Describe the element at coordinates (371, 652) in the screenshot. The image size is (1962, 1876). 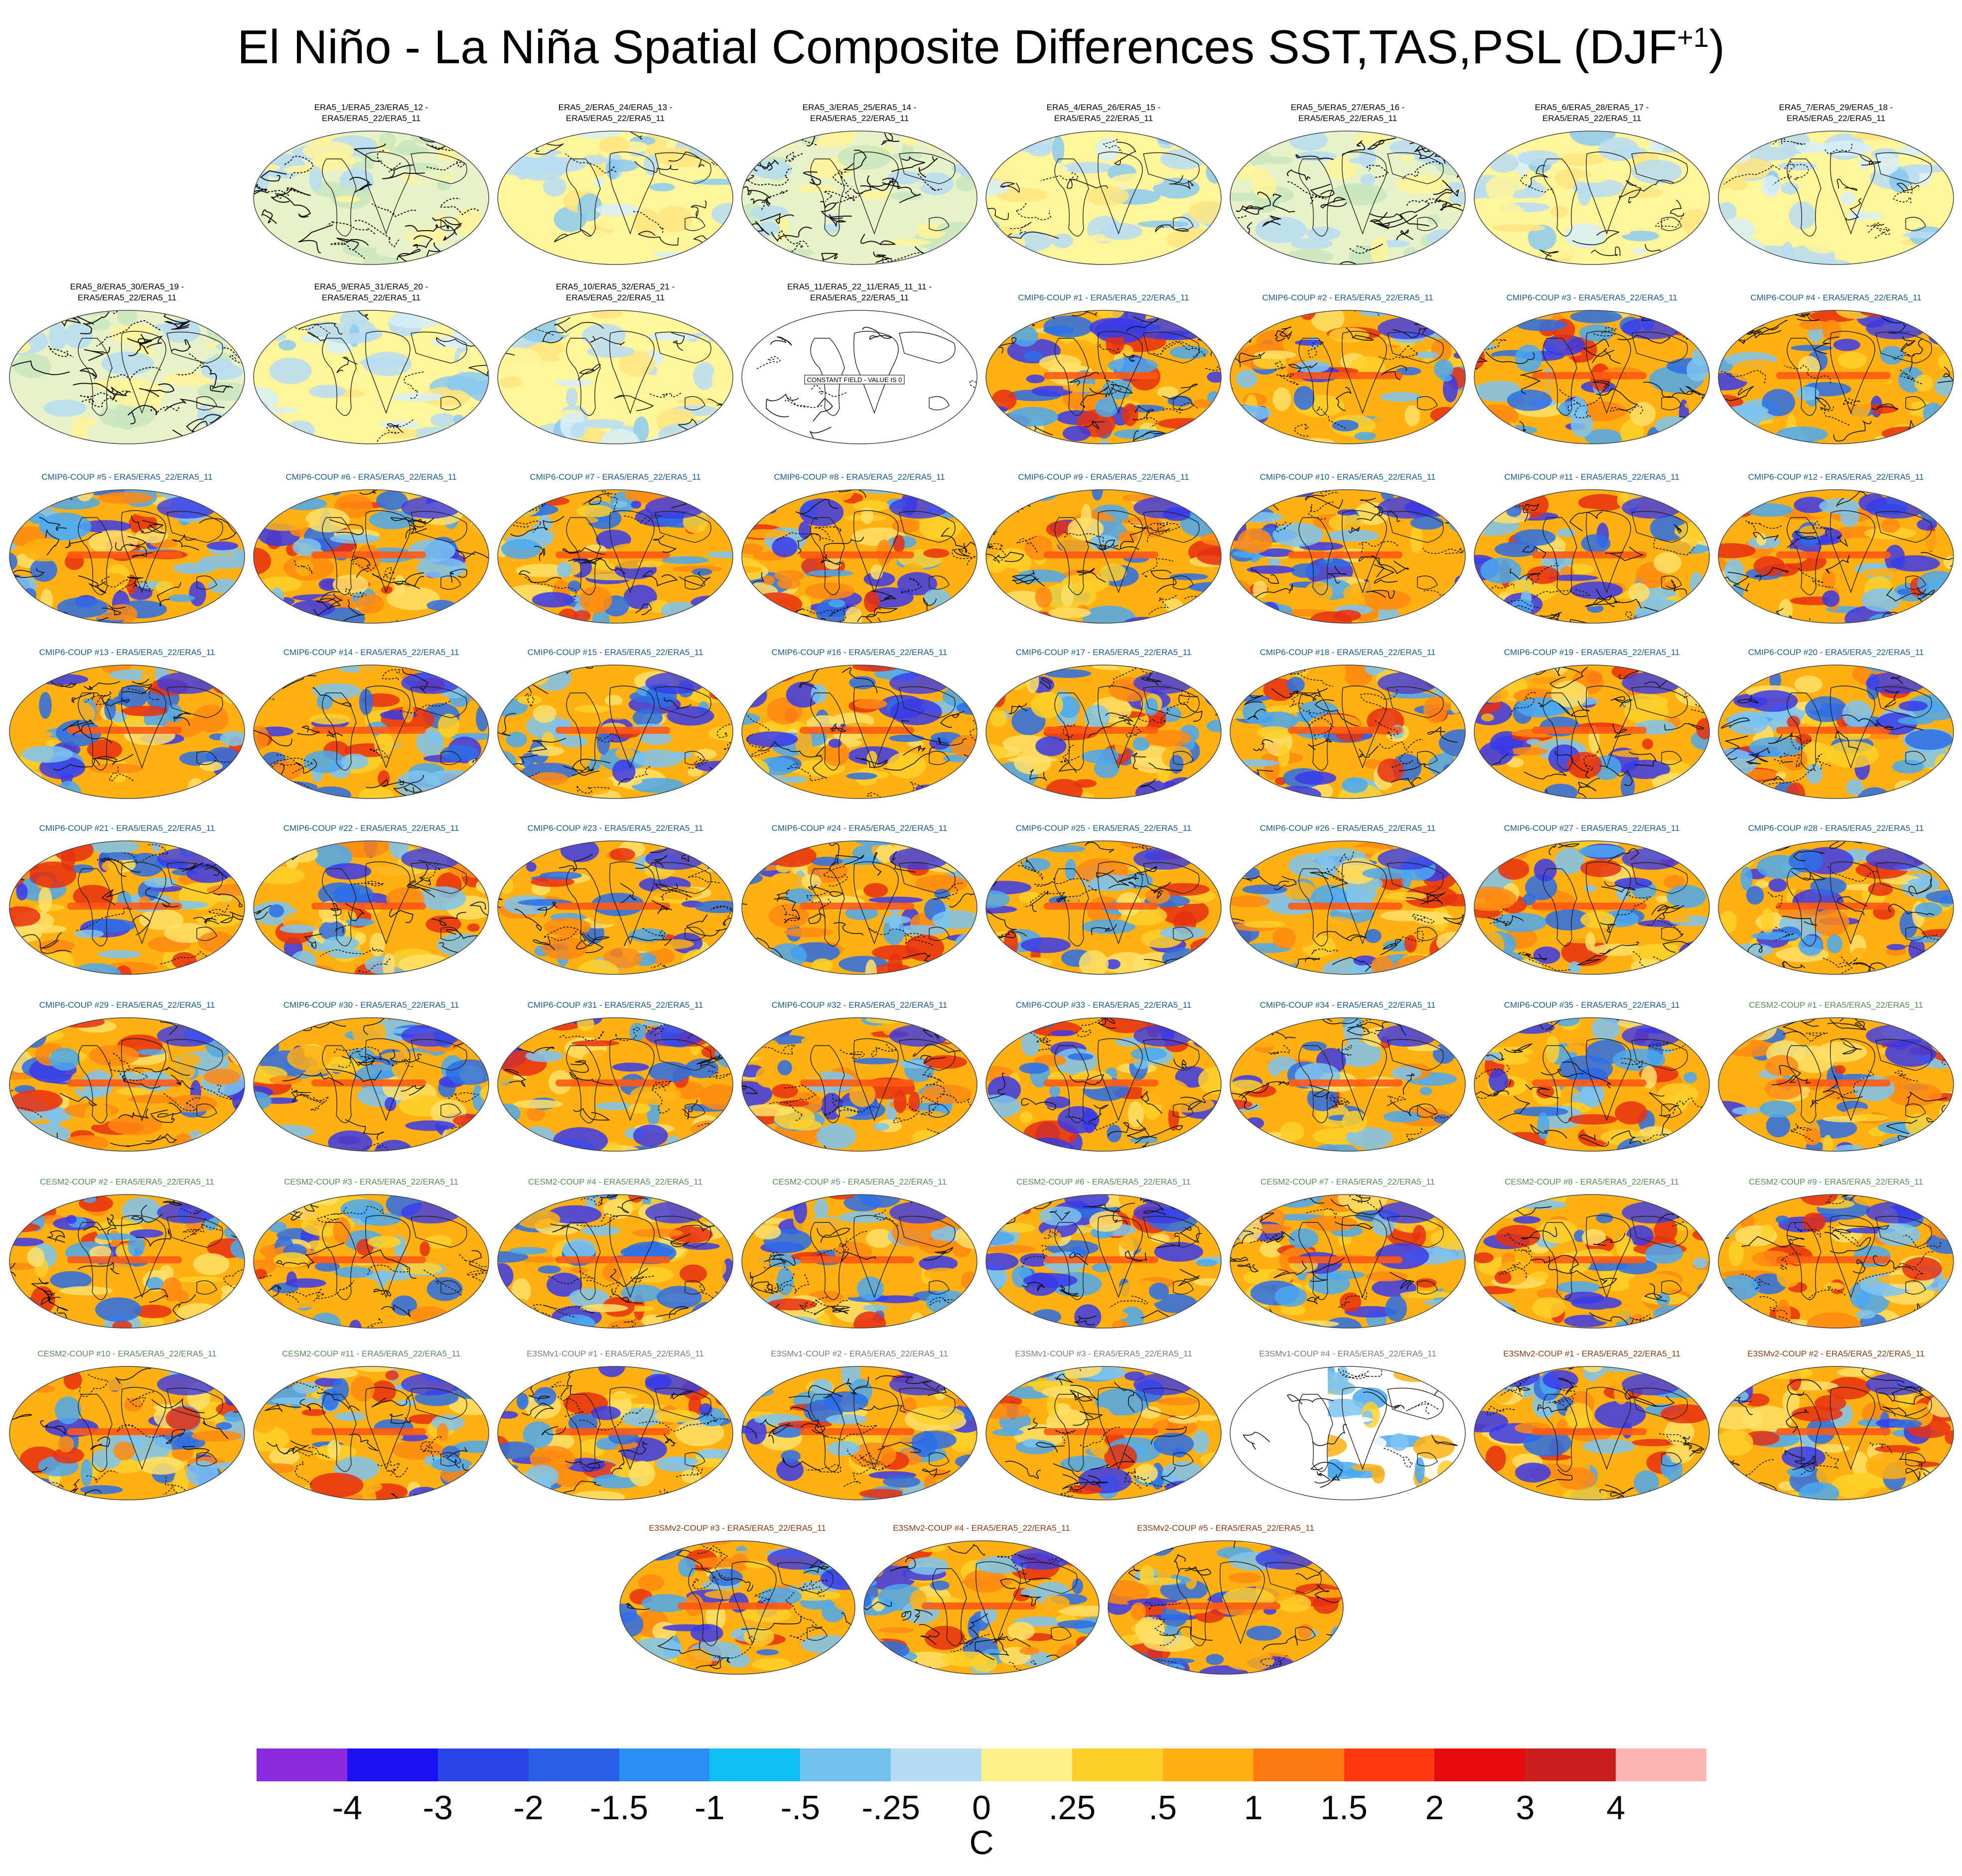
I see `panel-title: CMIP6-COUP #14 - ERA5/ERA5_22/ERA5_11` at that location.